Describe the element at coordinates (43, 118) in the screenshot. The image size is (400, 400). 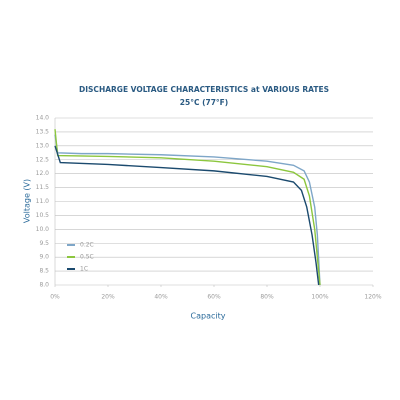
I see `y-tick-label: 14.0` at that location.